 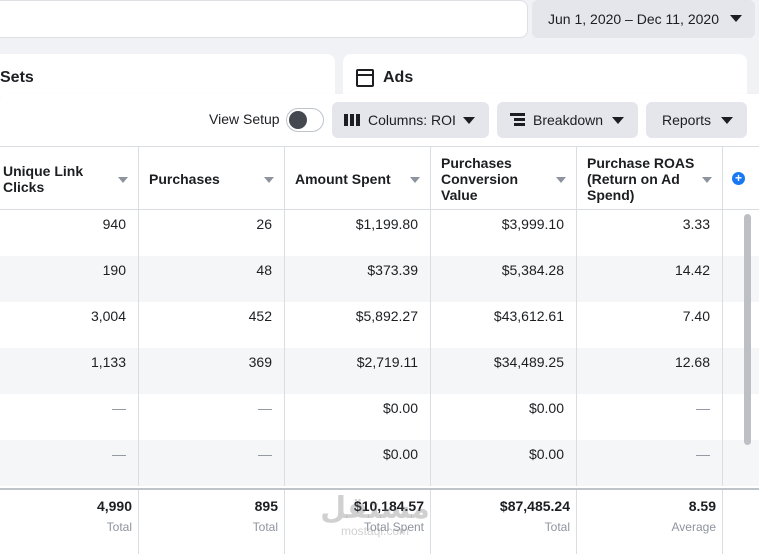 I want to click on columns-button: Columns: ROI, so click(x=410, y=120).